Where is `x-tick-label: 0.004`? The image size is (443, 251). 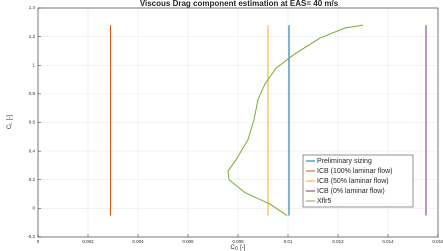
x-tick-label: 0.004 is located at coordinates (138, 241).